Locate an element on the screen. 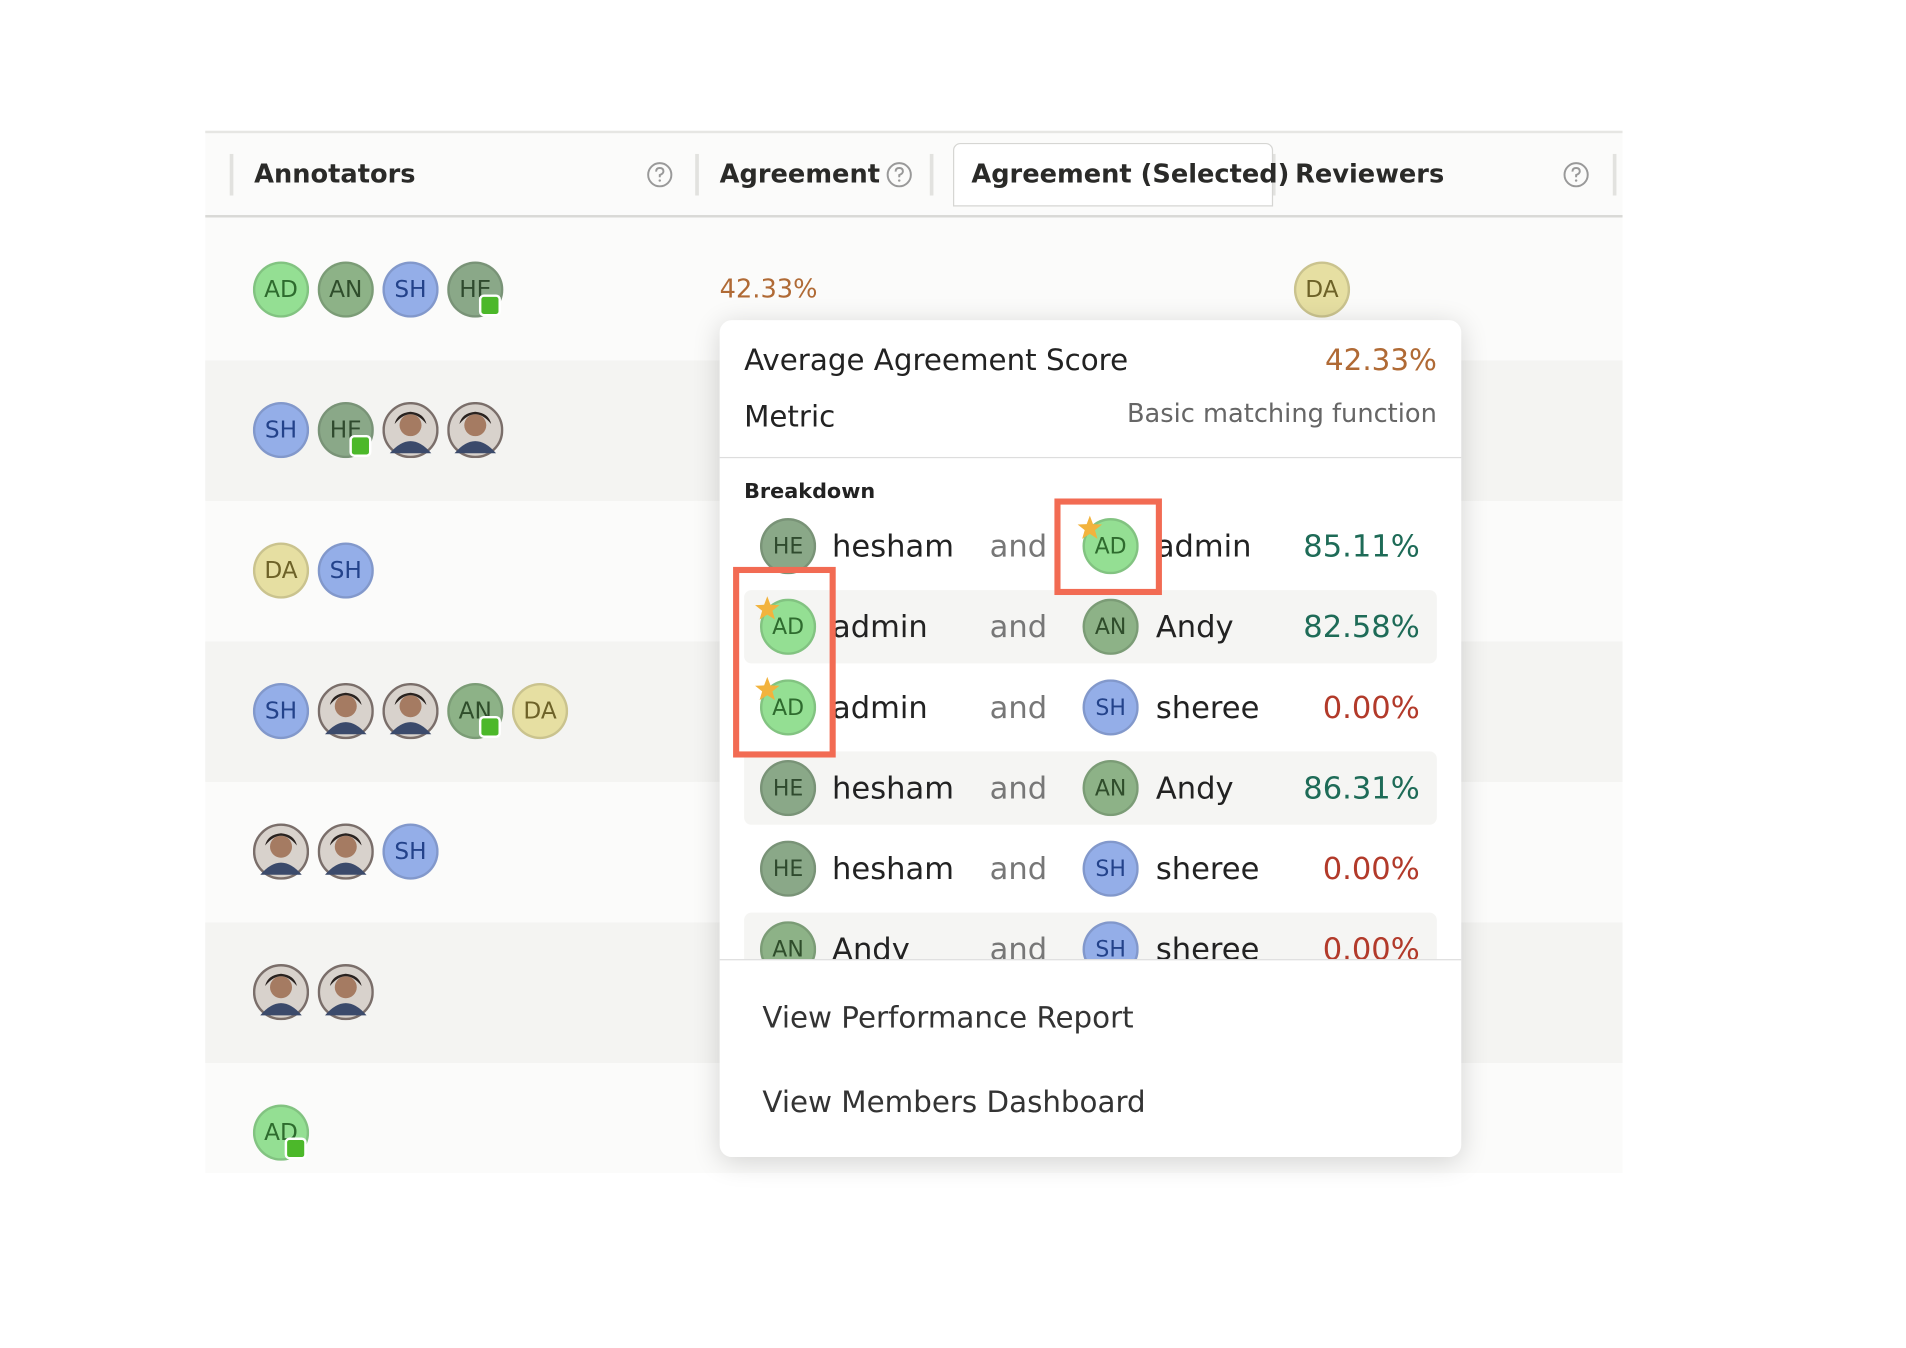  menu-action: View Members Dashboard is located at coordinates (954, 1102).